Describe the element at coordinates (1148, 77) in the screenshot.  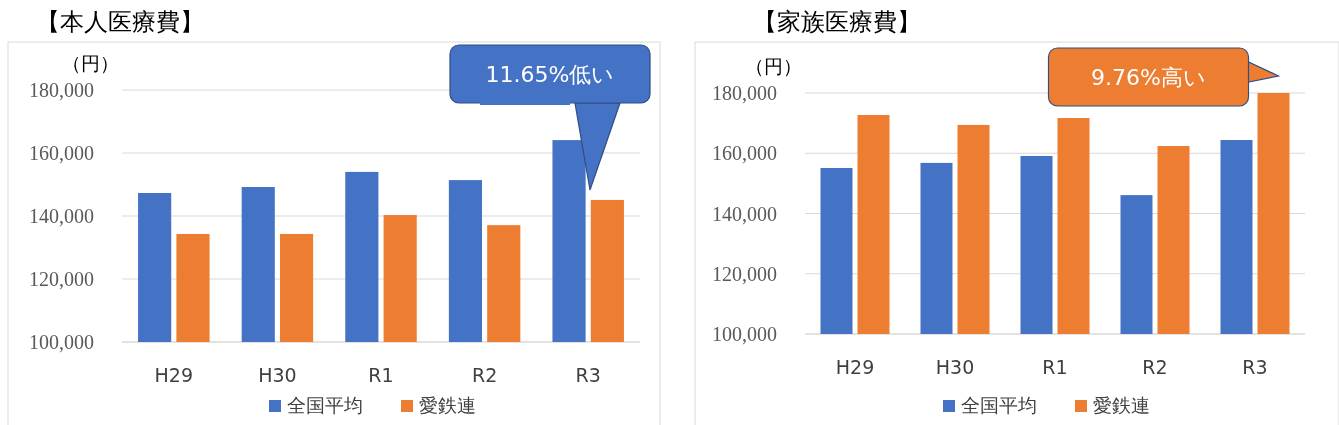
I see `annotation: 9.76%高い` at that location.